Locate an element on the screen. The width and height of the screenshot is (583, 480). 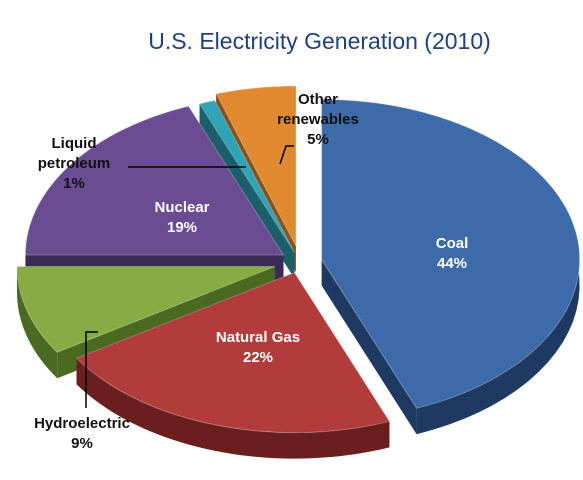
slice-top-nuclear is located at coordinates (154, 180).